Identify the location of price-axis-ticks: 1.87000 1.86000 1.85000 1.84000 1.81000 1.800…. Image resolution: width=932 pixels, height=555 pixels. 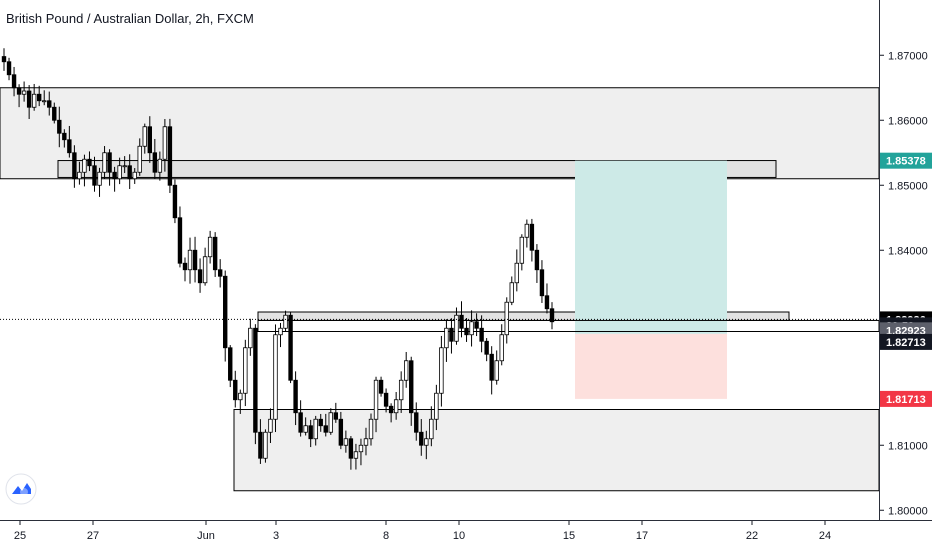
(904, 283).